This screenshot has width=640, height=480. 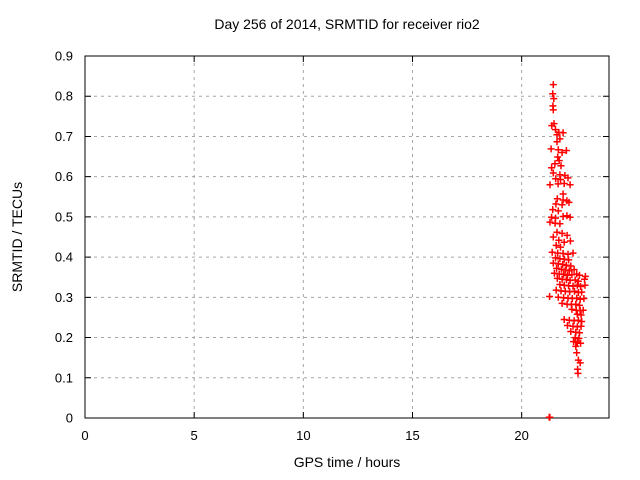 What do you see at coordinates (64, 337) in the screenshot?
I see `y-tick-label: 0.2` at bounding box center [64, 337].